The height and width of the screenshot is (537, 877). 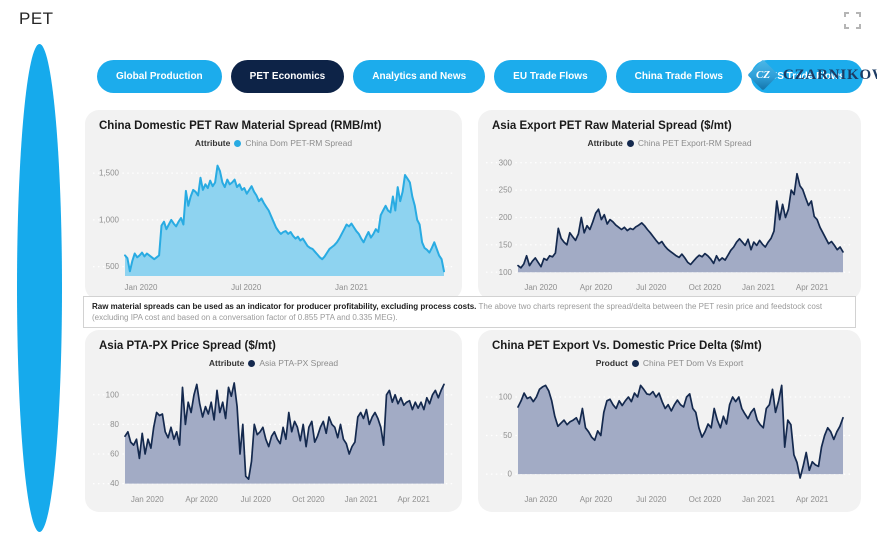 What do you see at coordinates (299, 363) in the screenshot?
I see `legend-label: Asia PTA-PX Spread` at bounding box center [299, 363].